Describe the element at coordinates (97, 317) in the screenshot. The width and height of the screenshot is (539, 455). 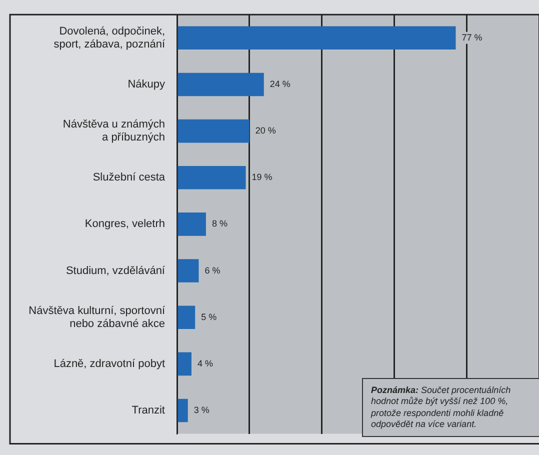
I see `y-tick-label: Návštěva kulturní, sportovní nebo zábavné akce` at that location.